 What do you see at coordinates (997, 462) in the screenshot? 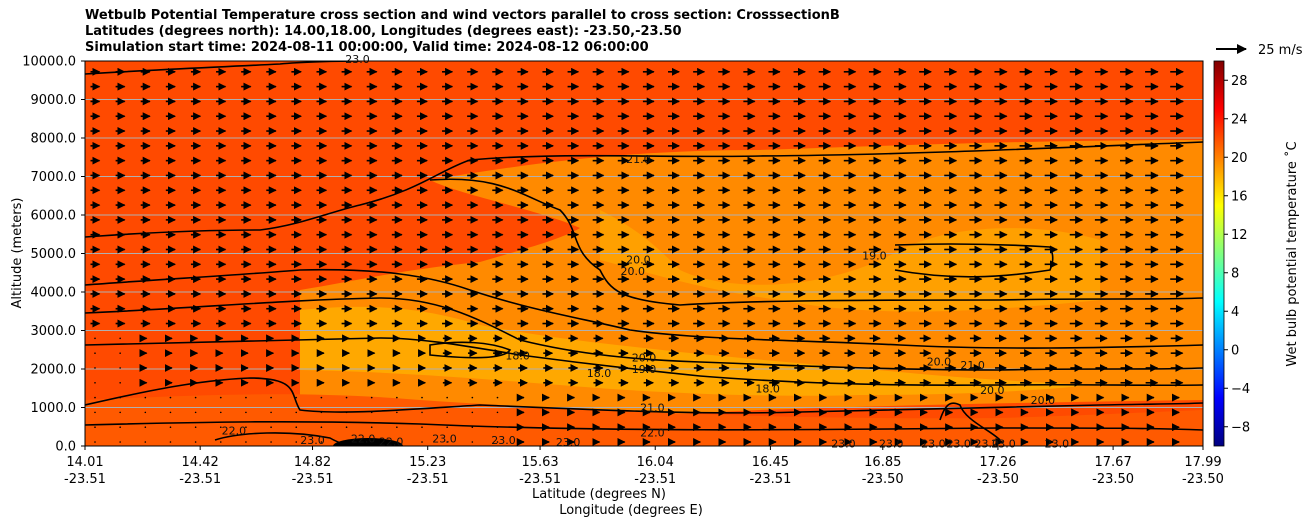
I see `x-tick-label-lat: 17.26` at bounding box center [997, 462].